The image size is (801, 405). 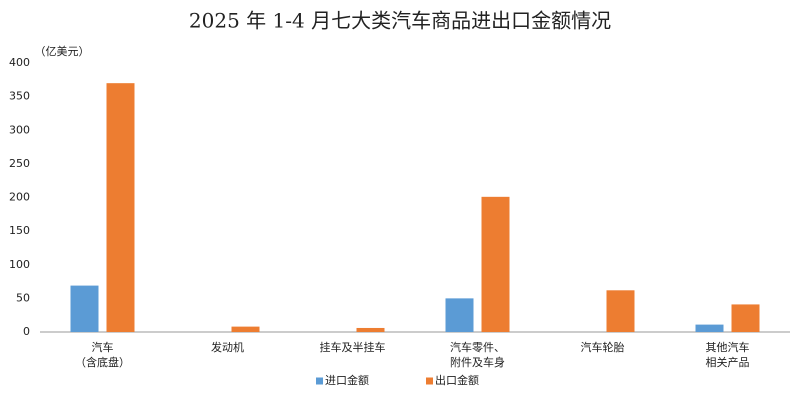 What do you see at coordinates (19, 62) in the screenshot?
I see `y-tick-label: 400` at bounding box center [19, 62].